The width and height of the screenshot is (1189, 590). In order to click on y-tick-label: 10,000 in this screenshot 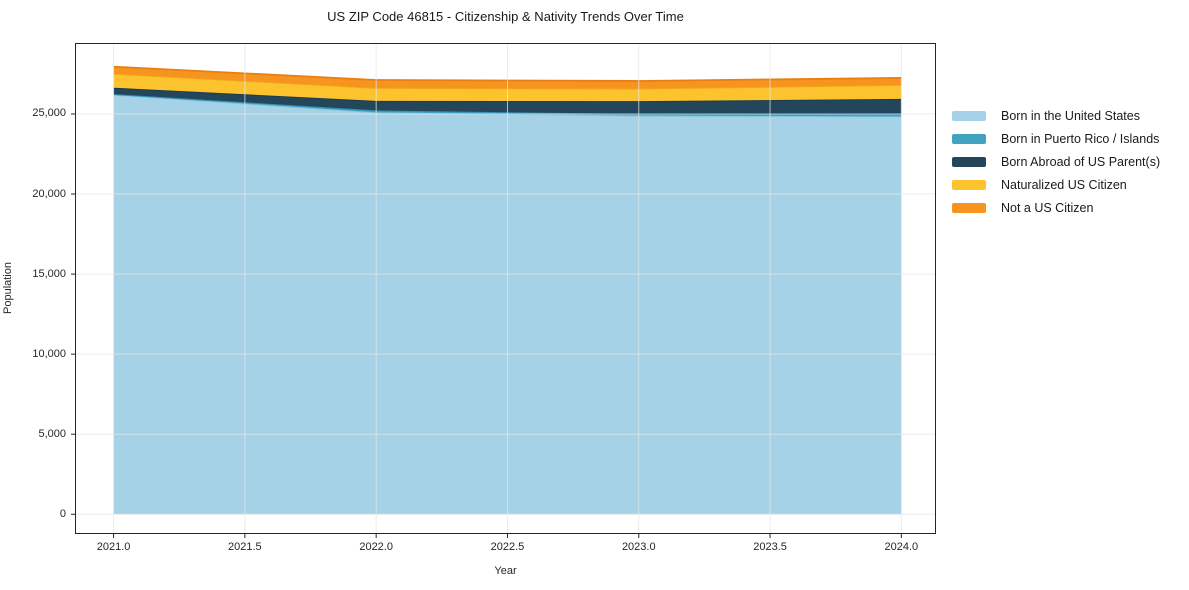, I will do `click(49, 353)`.